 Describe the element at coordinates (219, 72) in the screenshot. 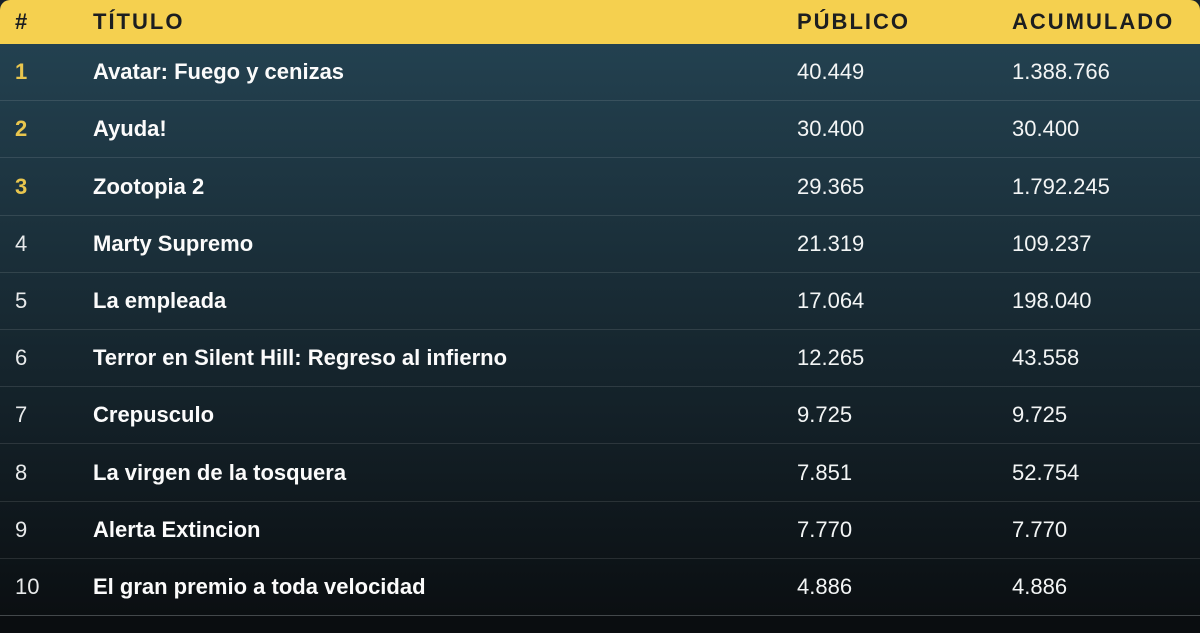

I see `row-title: Avatar: Fuego y cenizas` at that location.